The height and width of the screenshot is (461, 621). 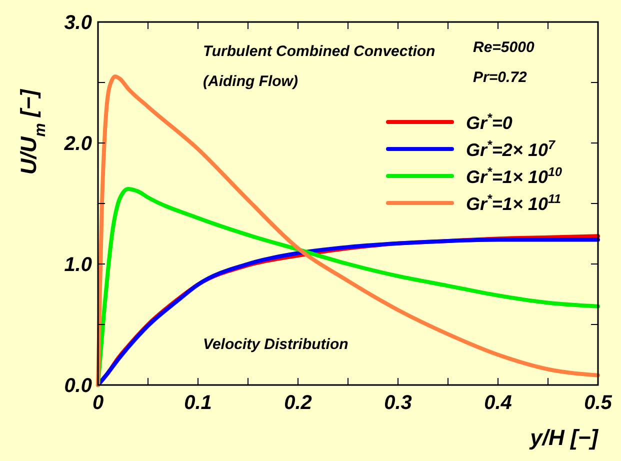 I want to click on x-tick-label: 0.3, so click(x=398, y=403).